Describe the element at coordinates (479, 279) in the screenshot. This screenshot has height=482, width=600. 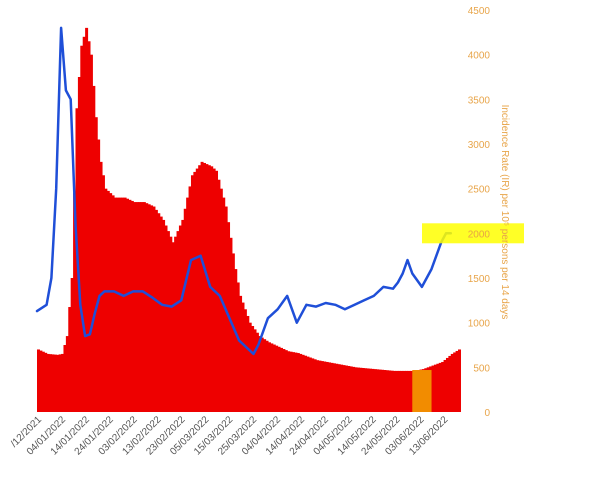
I see `y-tick-label: 1500` at that location.